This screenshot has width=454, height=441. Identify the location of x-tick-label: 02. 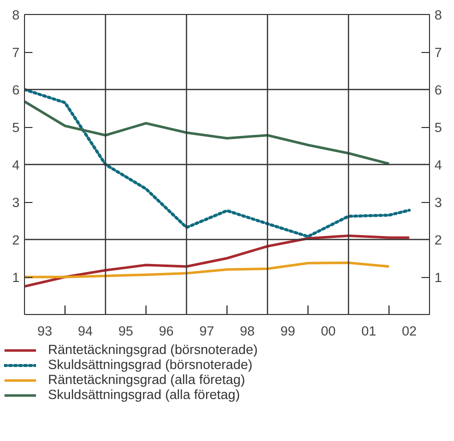
(409, 331).